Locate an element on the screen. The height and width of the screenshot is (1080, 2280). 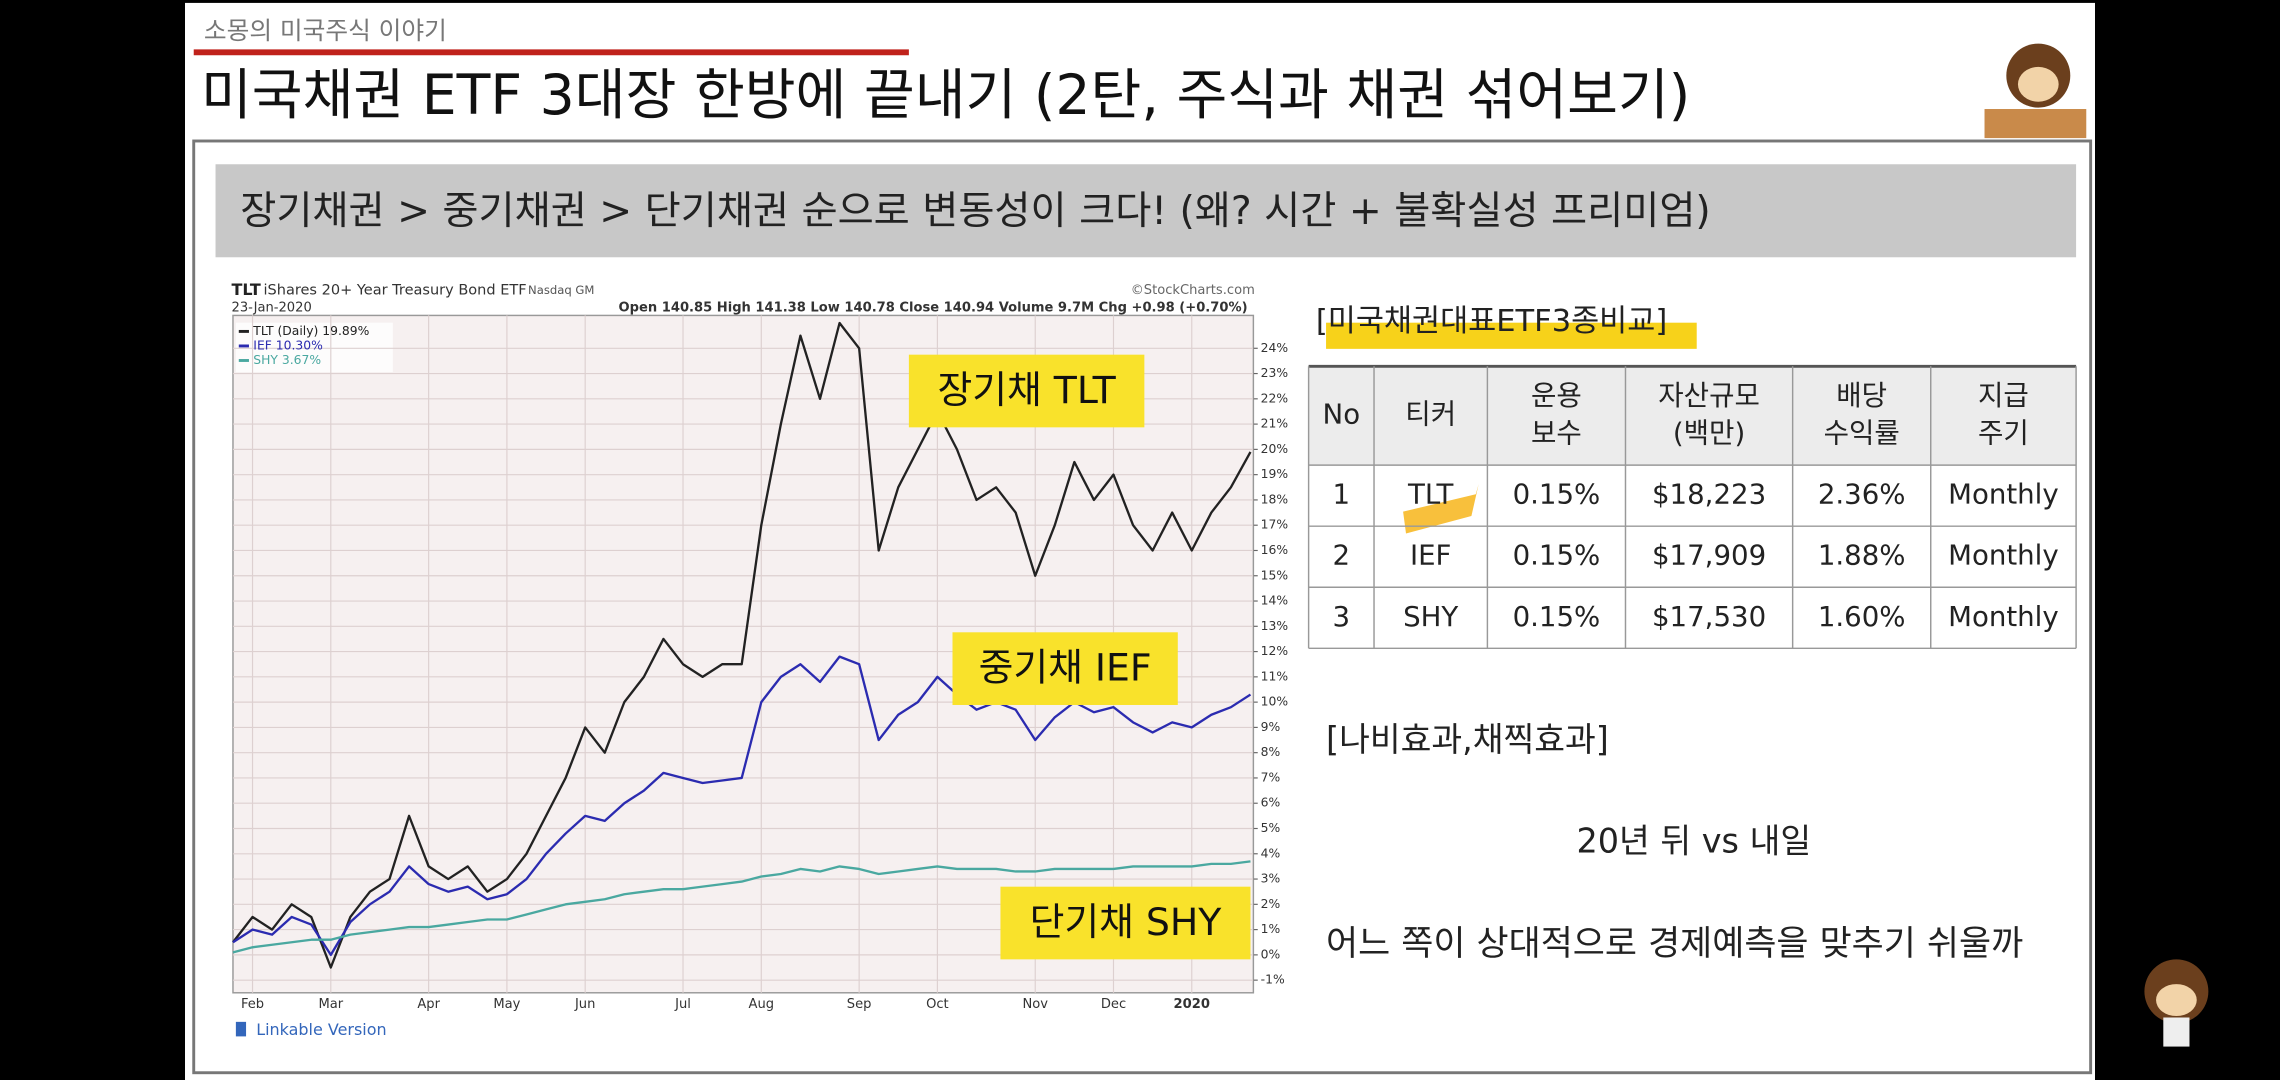
chart-exchange: Nasdaq GM is located at coordinates (561, 290).